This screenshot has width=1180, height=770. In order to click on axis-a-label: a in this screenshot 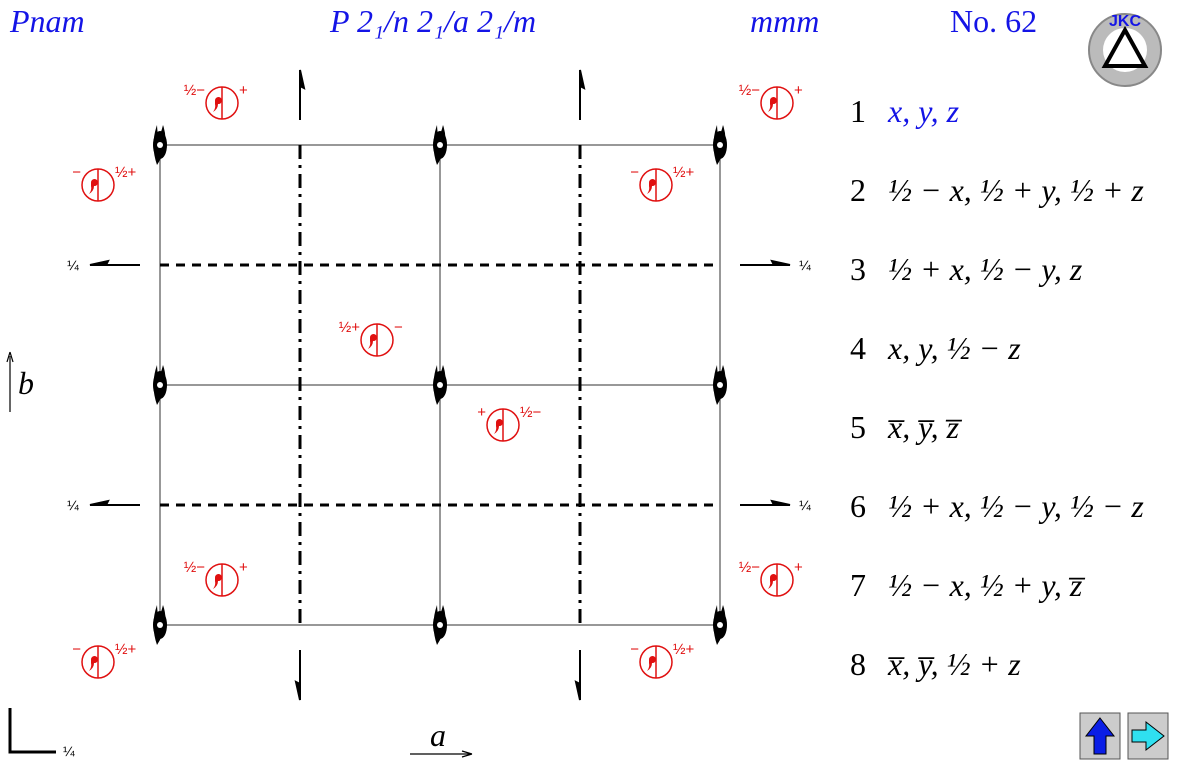, I will do `click(438, 735)`.